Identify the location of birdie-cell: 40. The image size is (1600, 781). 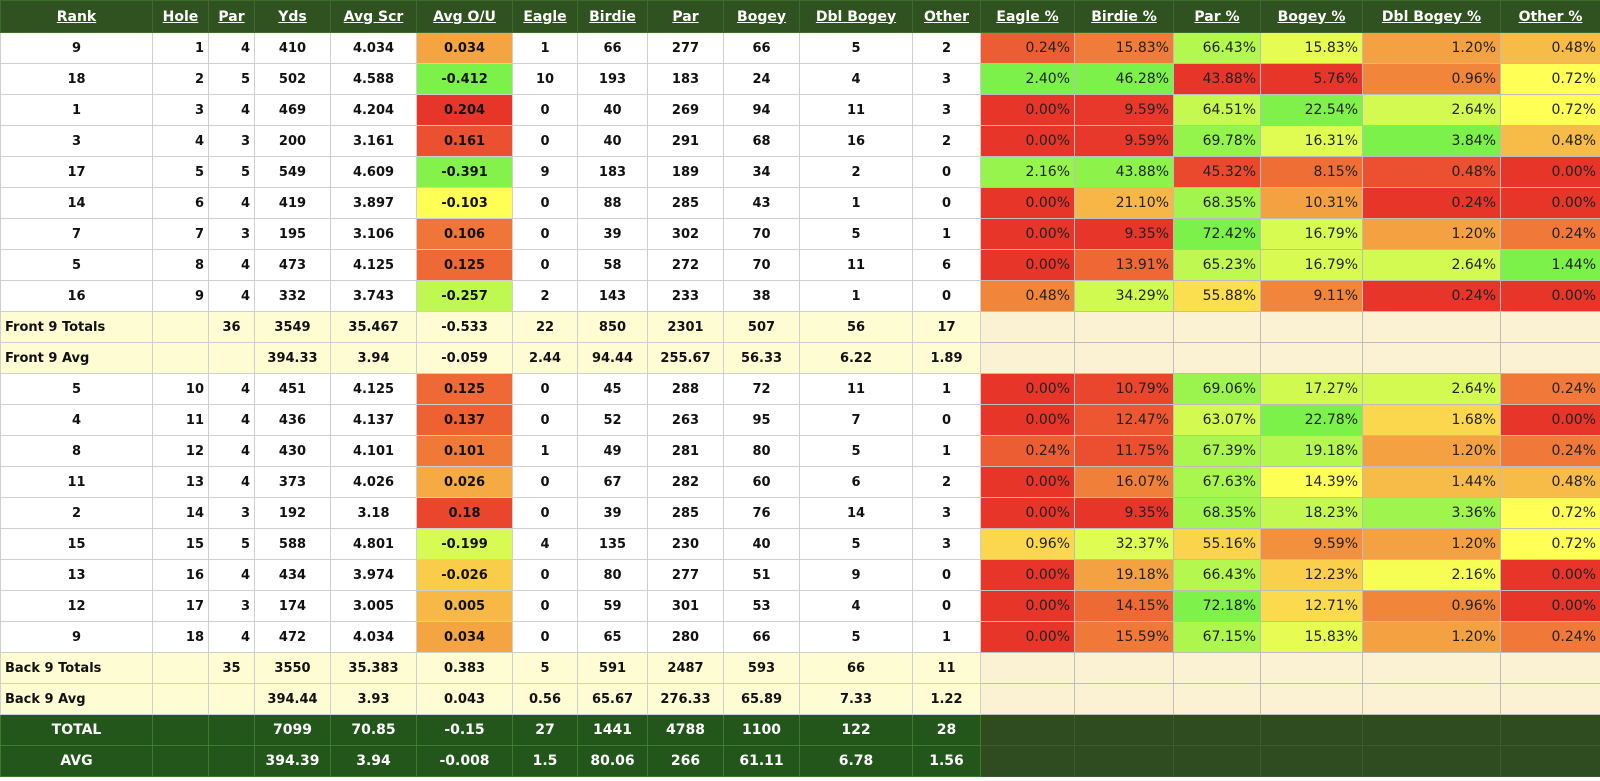
(612, 141).